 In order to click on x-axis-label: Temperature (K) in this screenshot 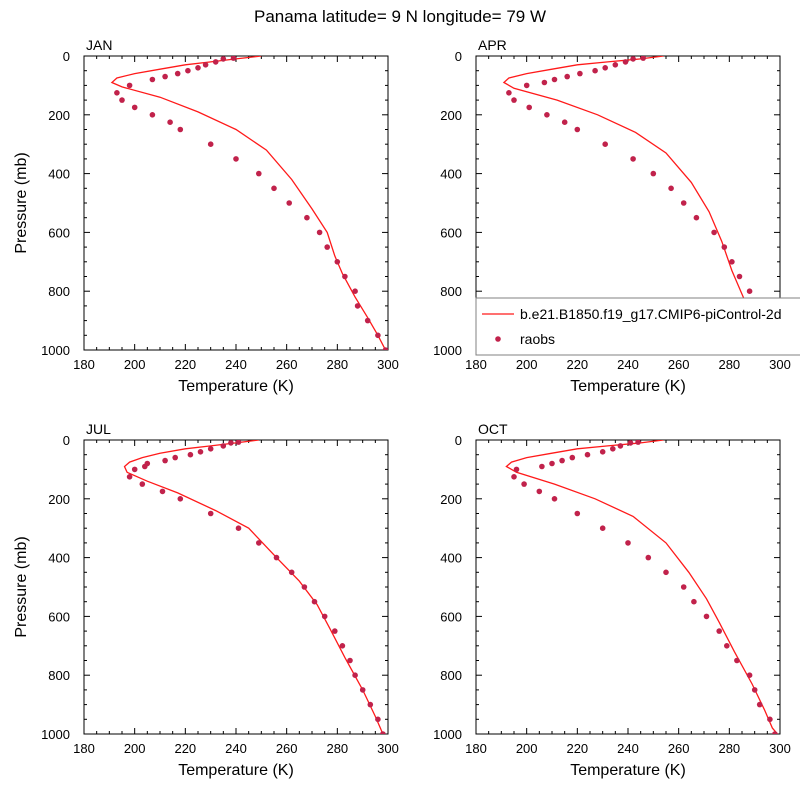, I will do `click(236, 770)`.